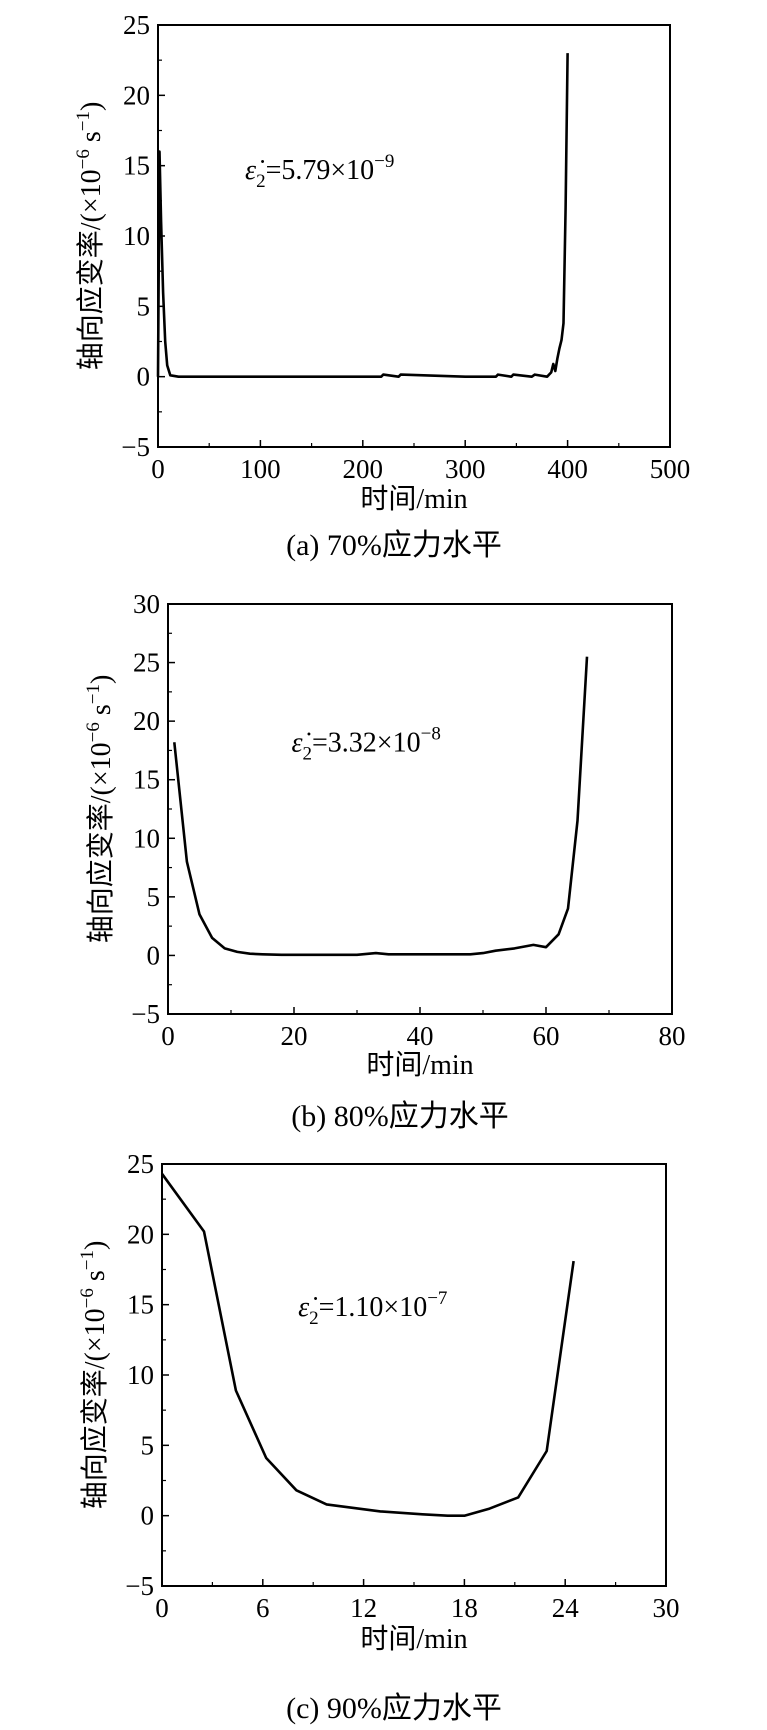 This screenshot has height=1730, width=767. I want to click on x-tick-label: 400, so click(567, 469).